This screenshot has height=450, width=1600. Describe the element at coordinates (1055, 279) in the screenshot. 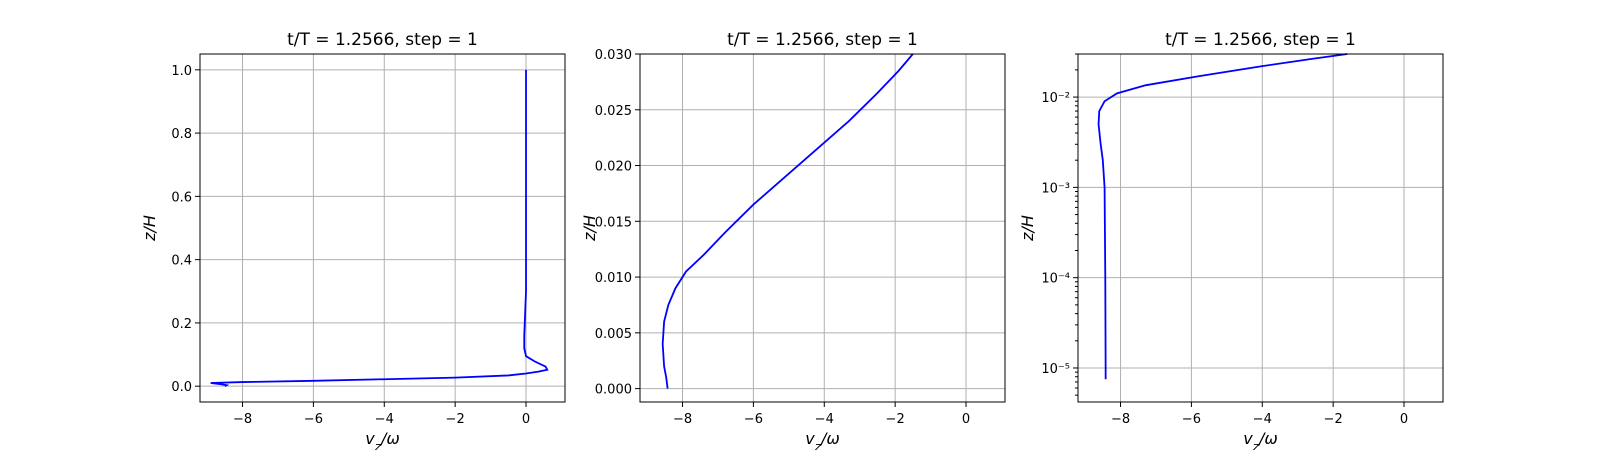

I see `y-tick-label: 10⁻⁴` at that location.